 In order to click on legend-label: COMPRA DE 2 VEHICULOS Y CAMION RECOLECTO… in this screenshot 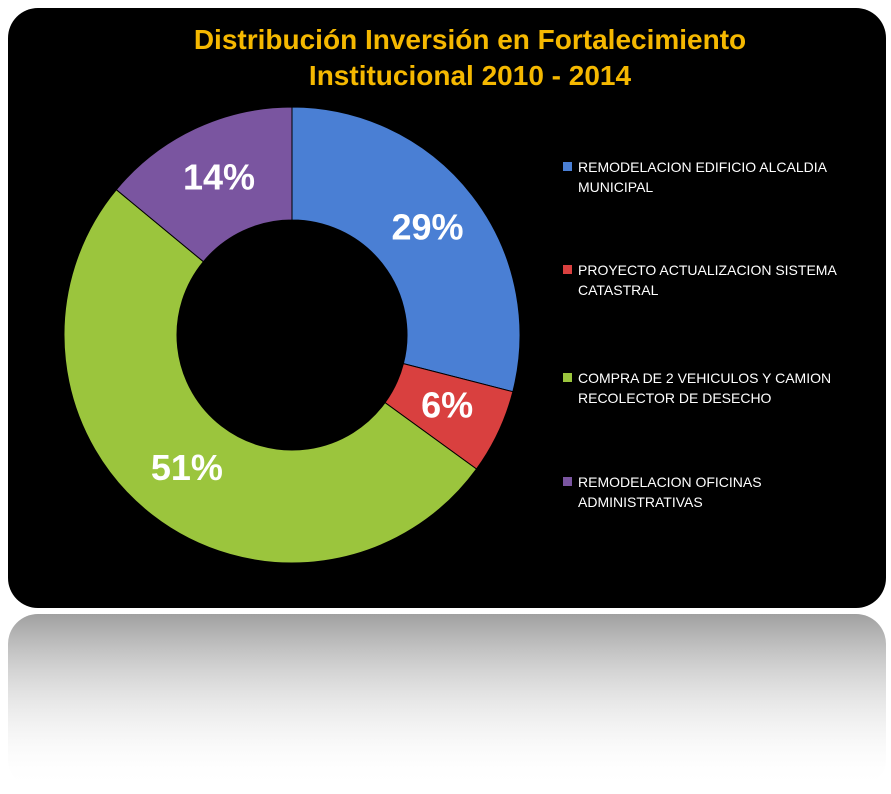, I will do `click(705, 388)`.